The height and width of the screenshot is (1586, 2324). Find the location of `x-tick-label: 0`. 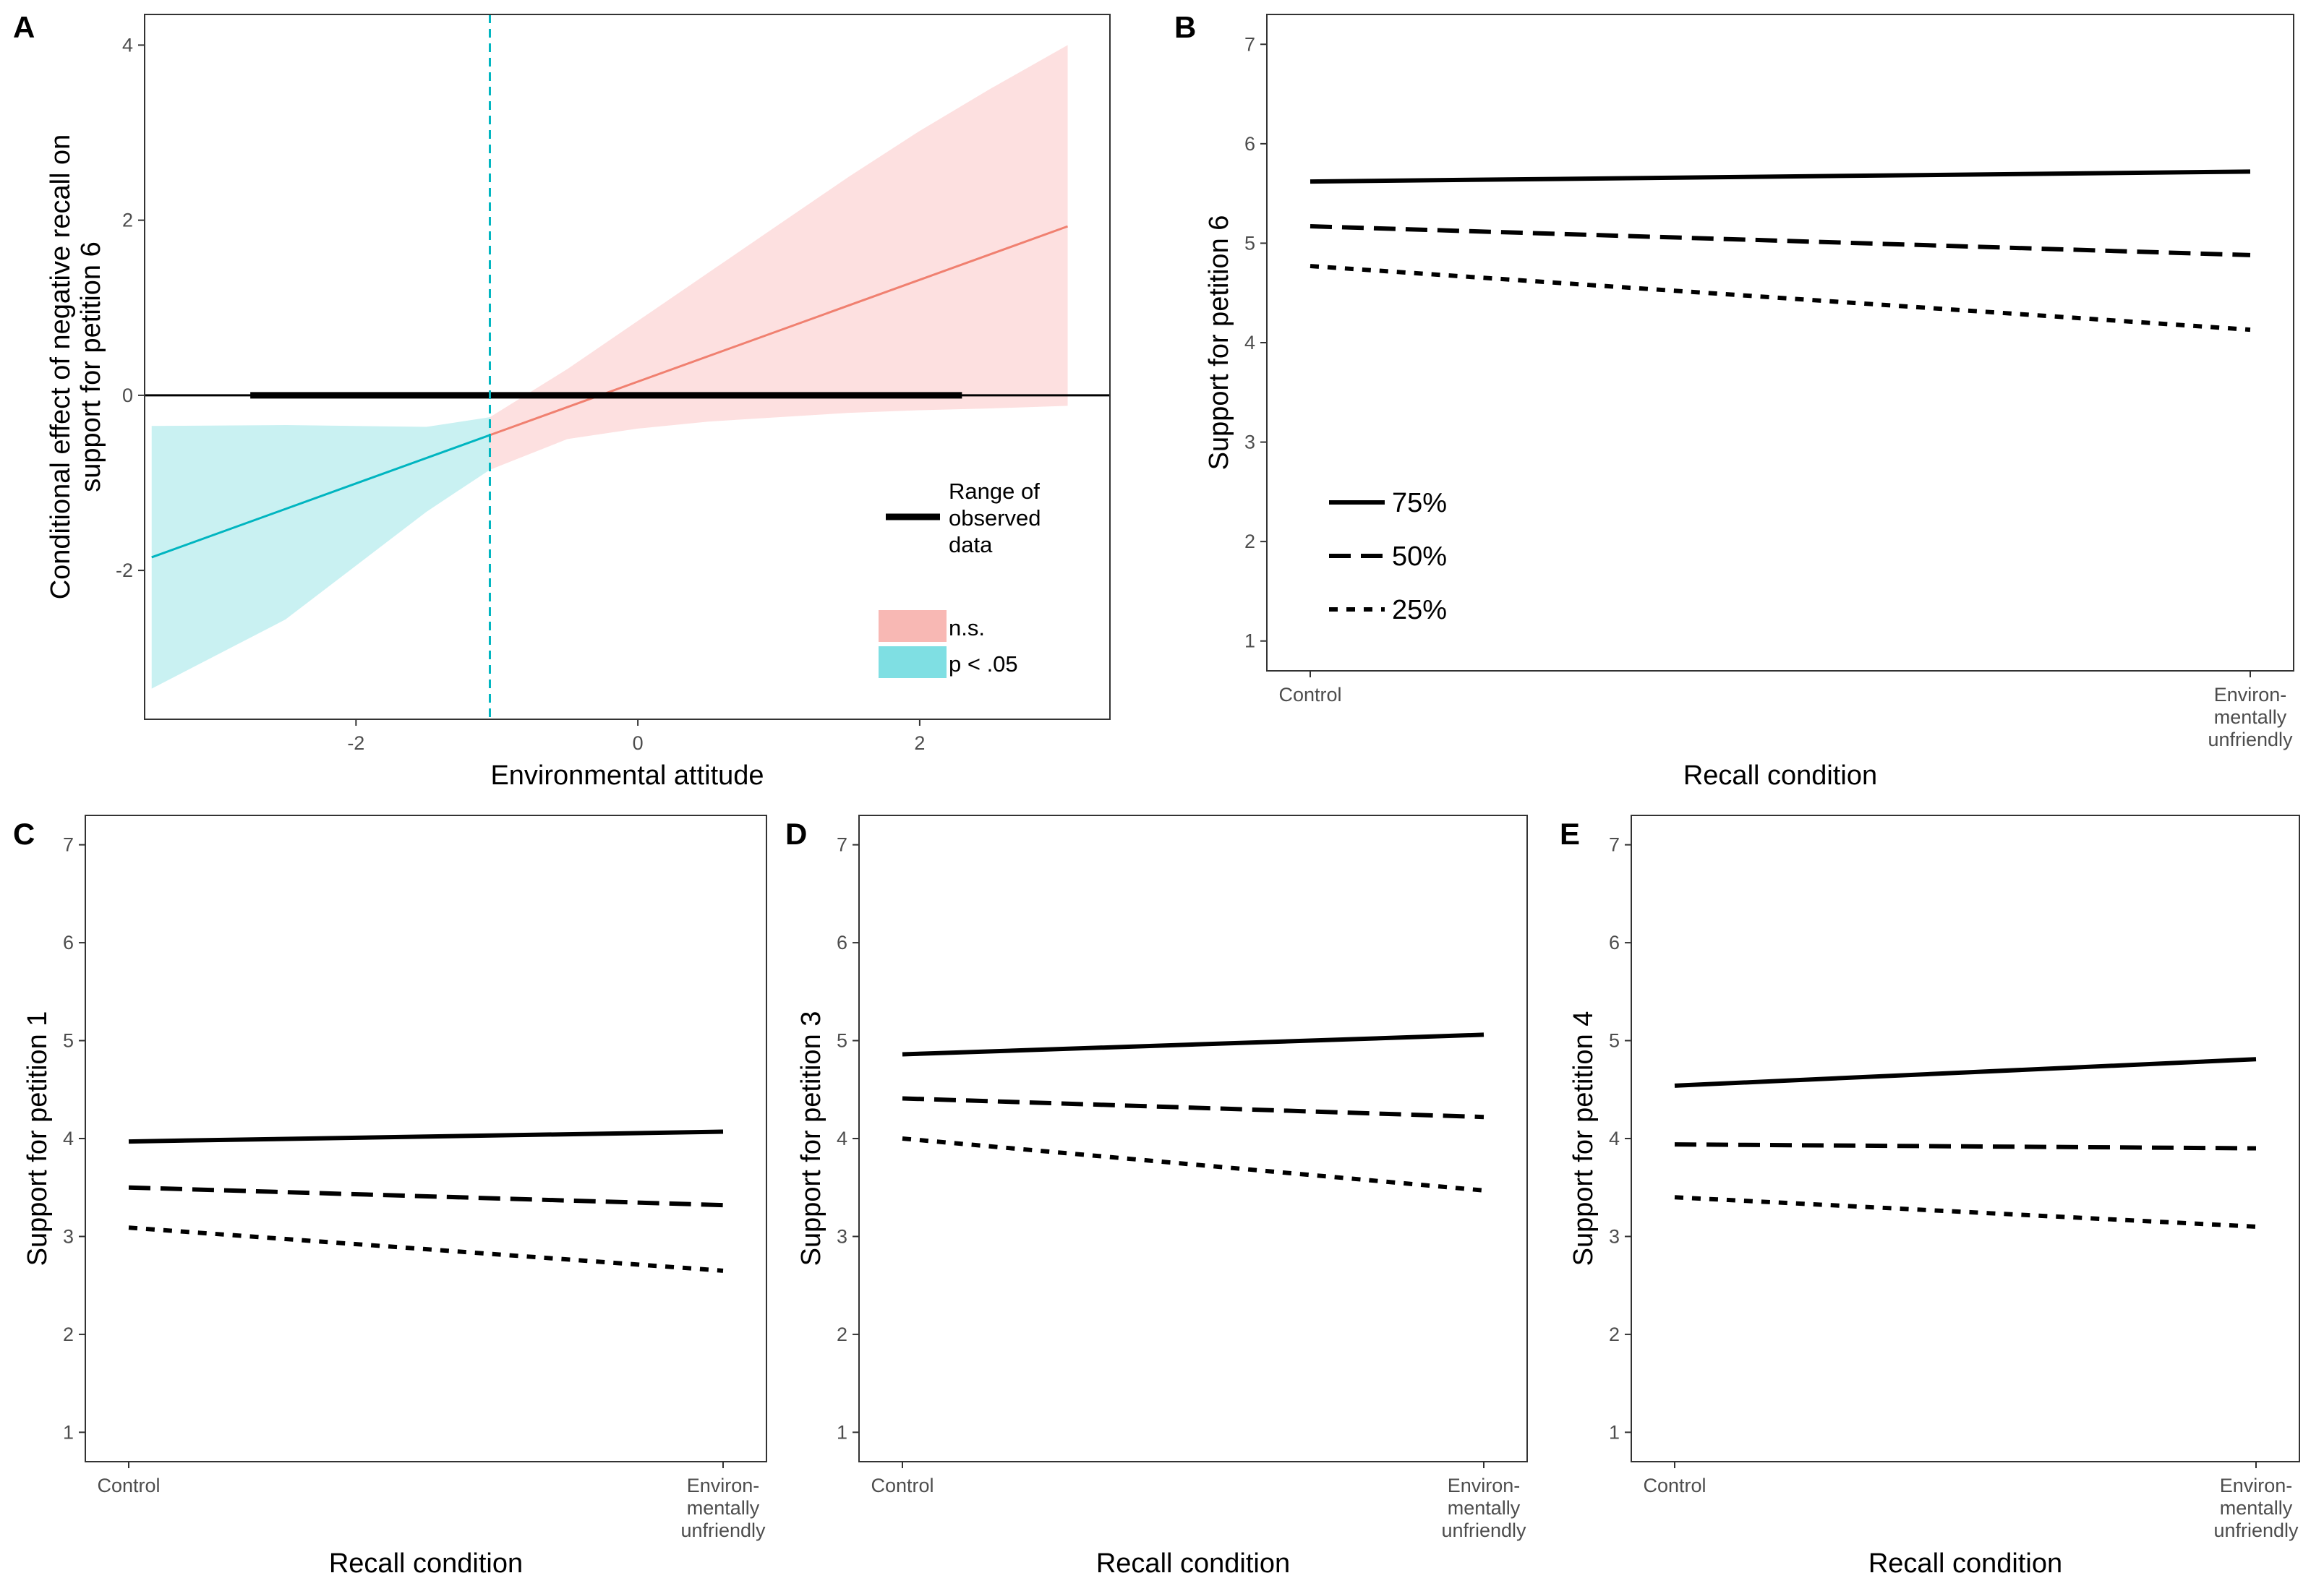

x-tick-label: 0 is located at coordinates (638, 743).